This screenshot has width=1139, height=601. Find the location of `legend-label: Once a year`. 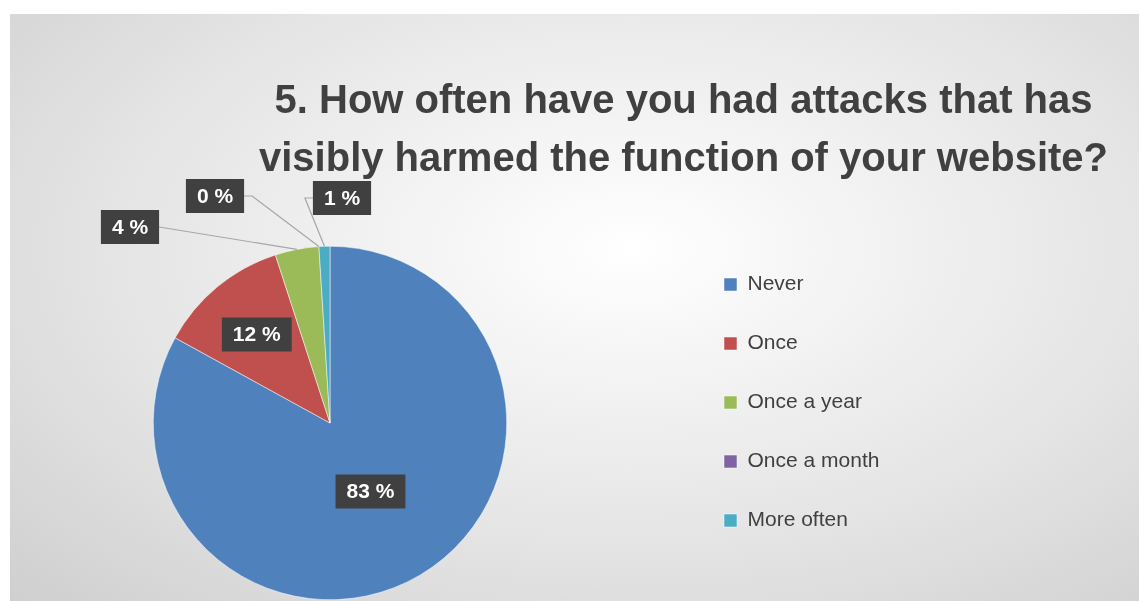

legend-label: Once a year is located at coordinates (804, 401).